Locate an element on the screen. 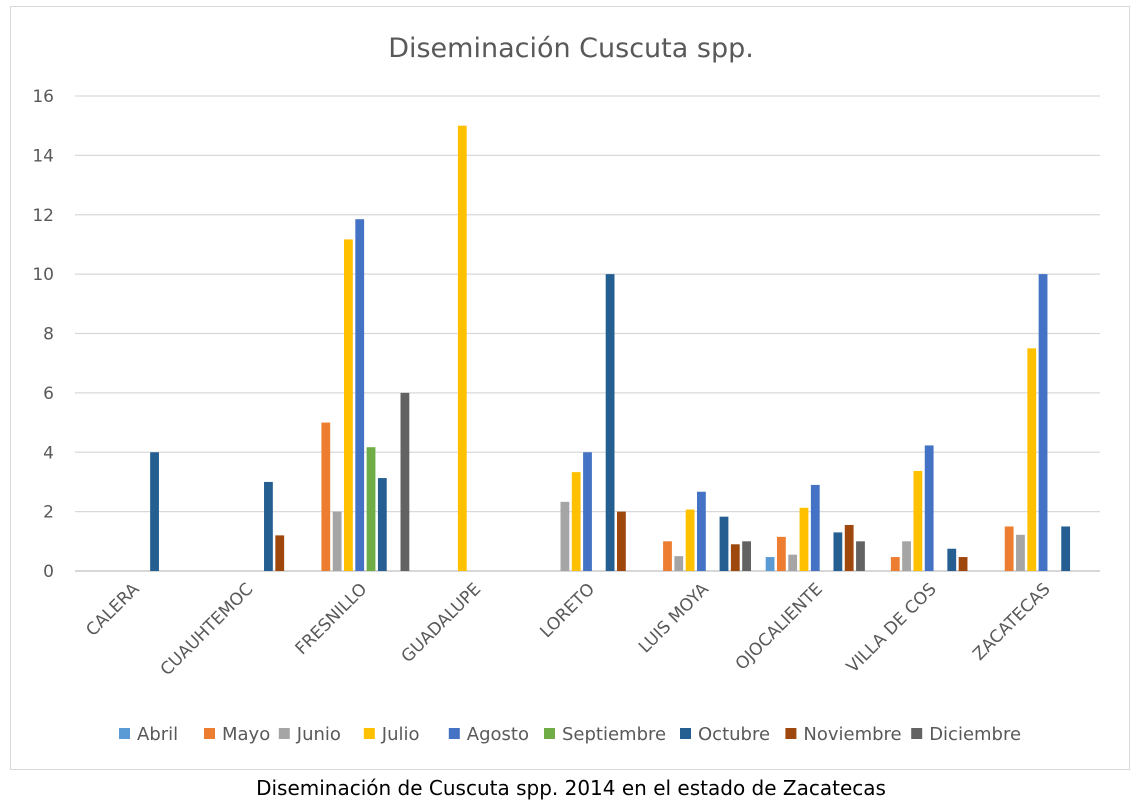 The width and height of the screenshot is (1142, 809). x-tick-label: OJOCALIENTE is located at coordinates (779, 626).